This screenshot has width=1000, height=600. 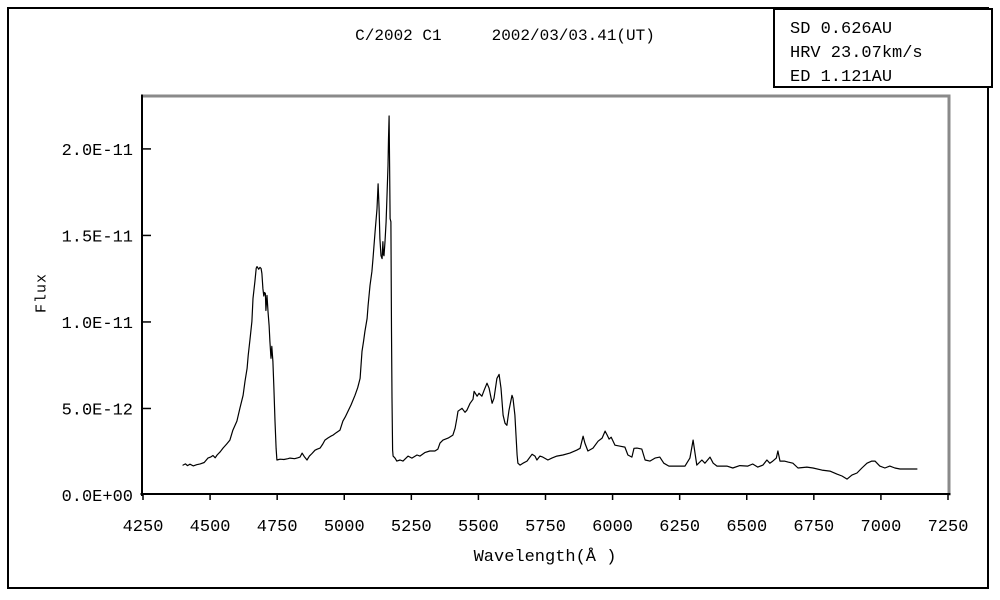 I want to click on chart-title: C/2002 C1 2002/03/03.41(UT), so click(x=505, y=36).